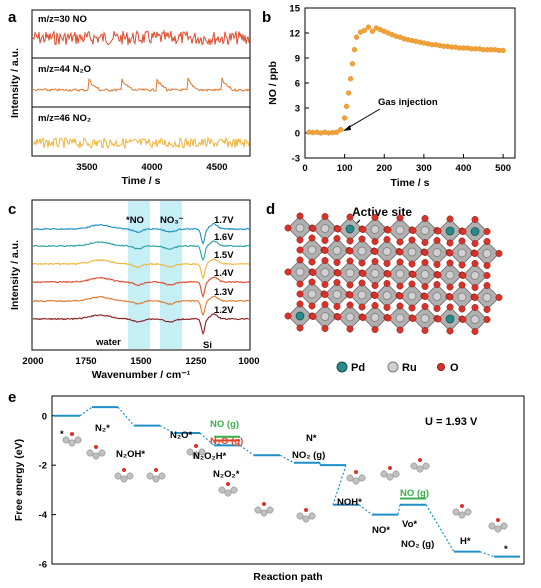  I want to click on panel-a-frame, so click(141, 83).